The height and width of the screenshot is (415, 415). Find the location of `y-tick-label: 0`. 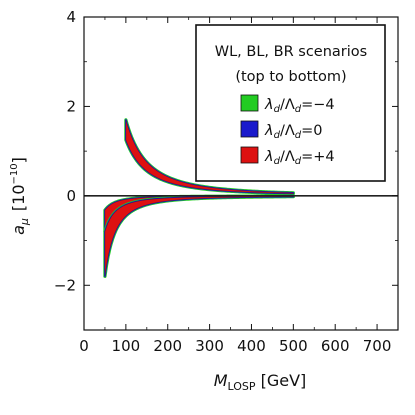

y-tick-label: 0 is located at coordinates (71, 196).